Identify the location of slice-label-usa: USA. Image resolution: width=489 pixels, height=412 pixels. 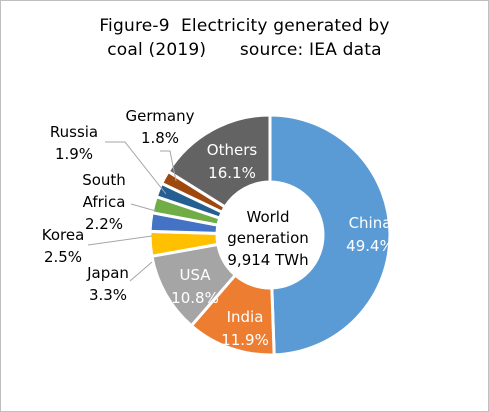
(195, 275).